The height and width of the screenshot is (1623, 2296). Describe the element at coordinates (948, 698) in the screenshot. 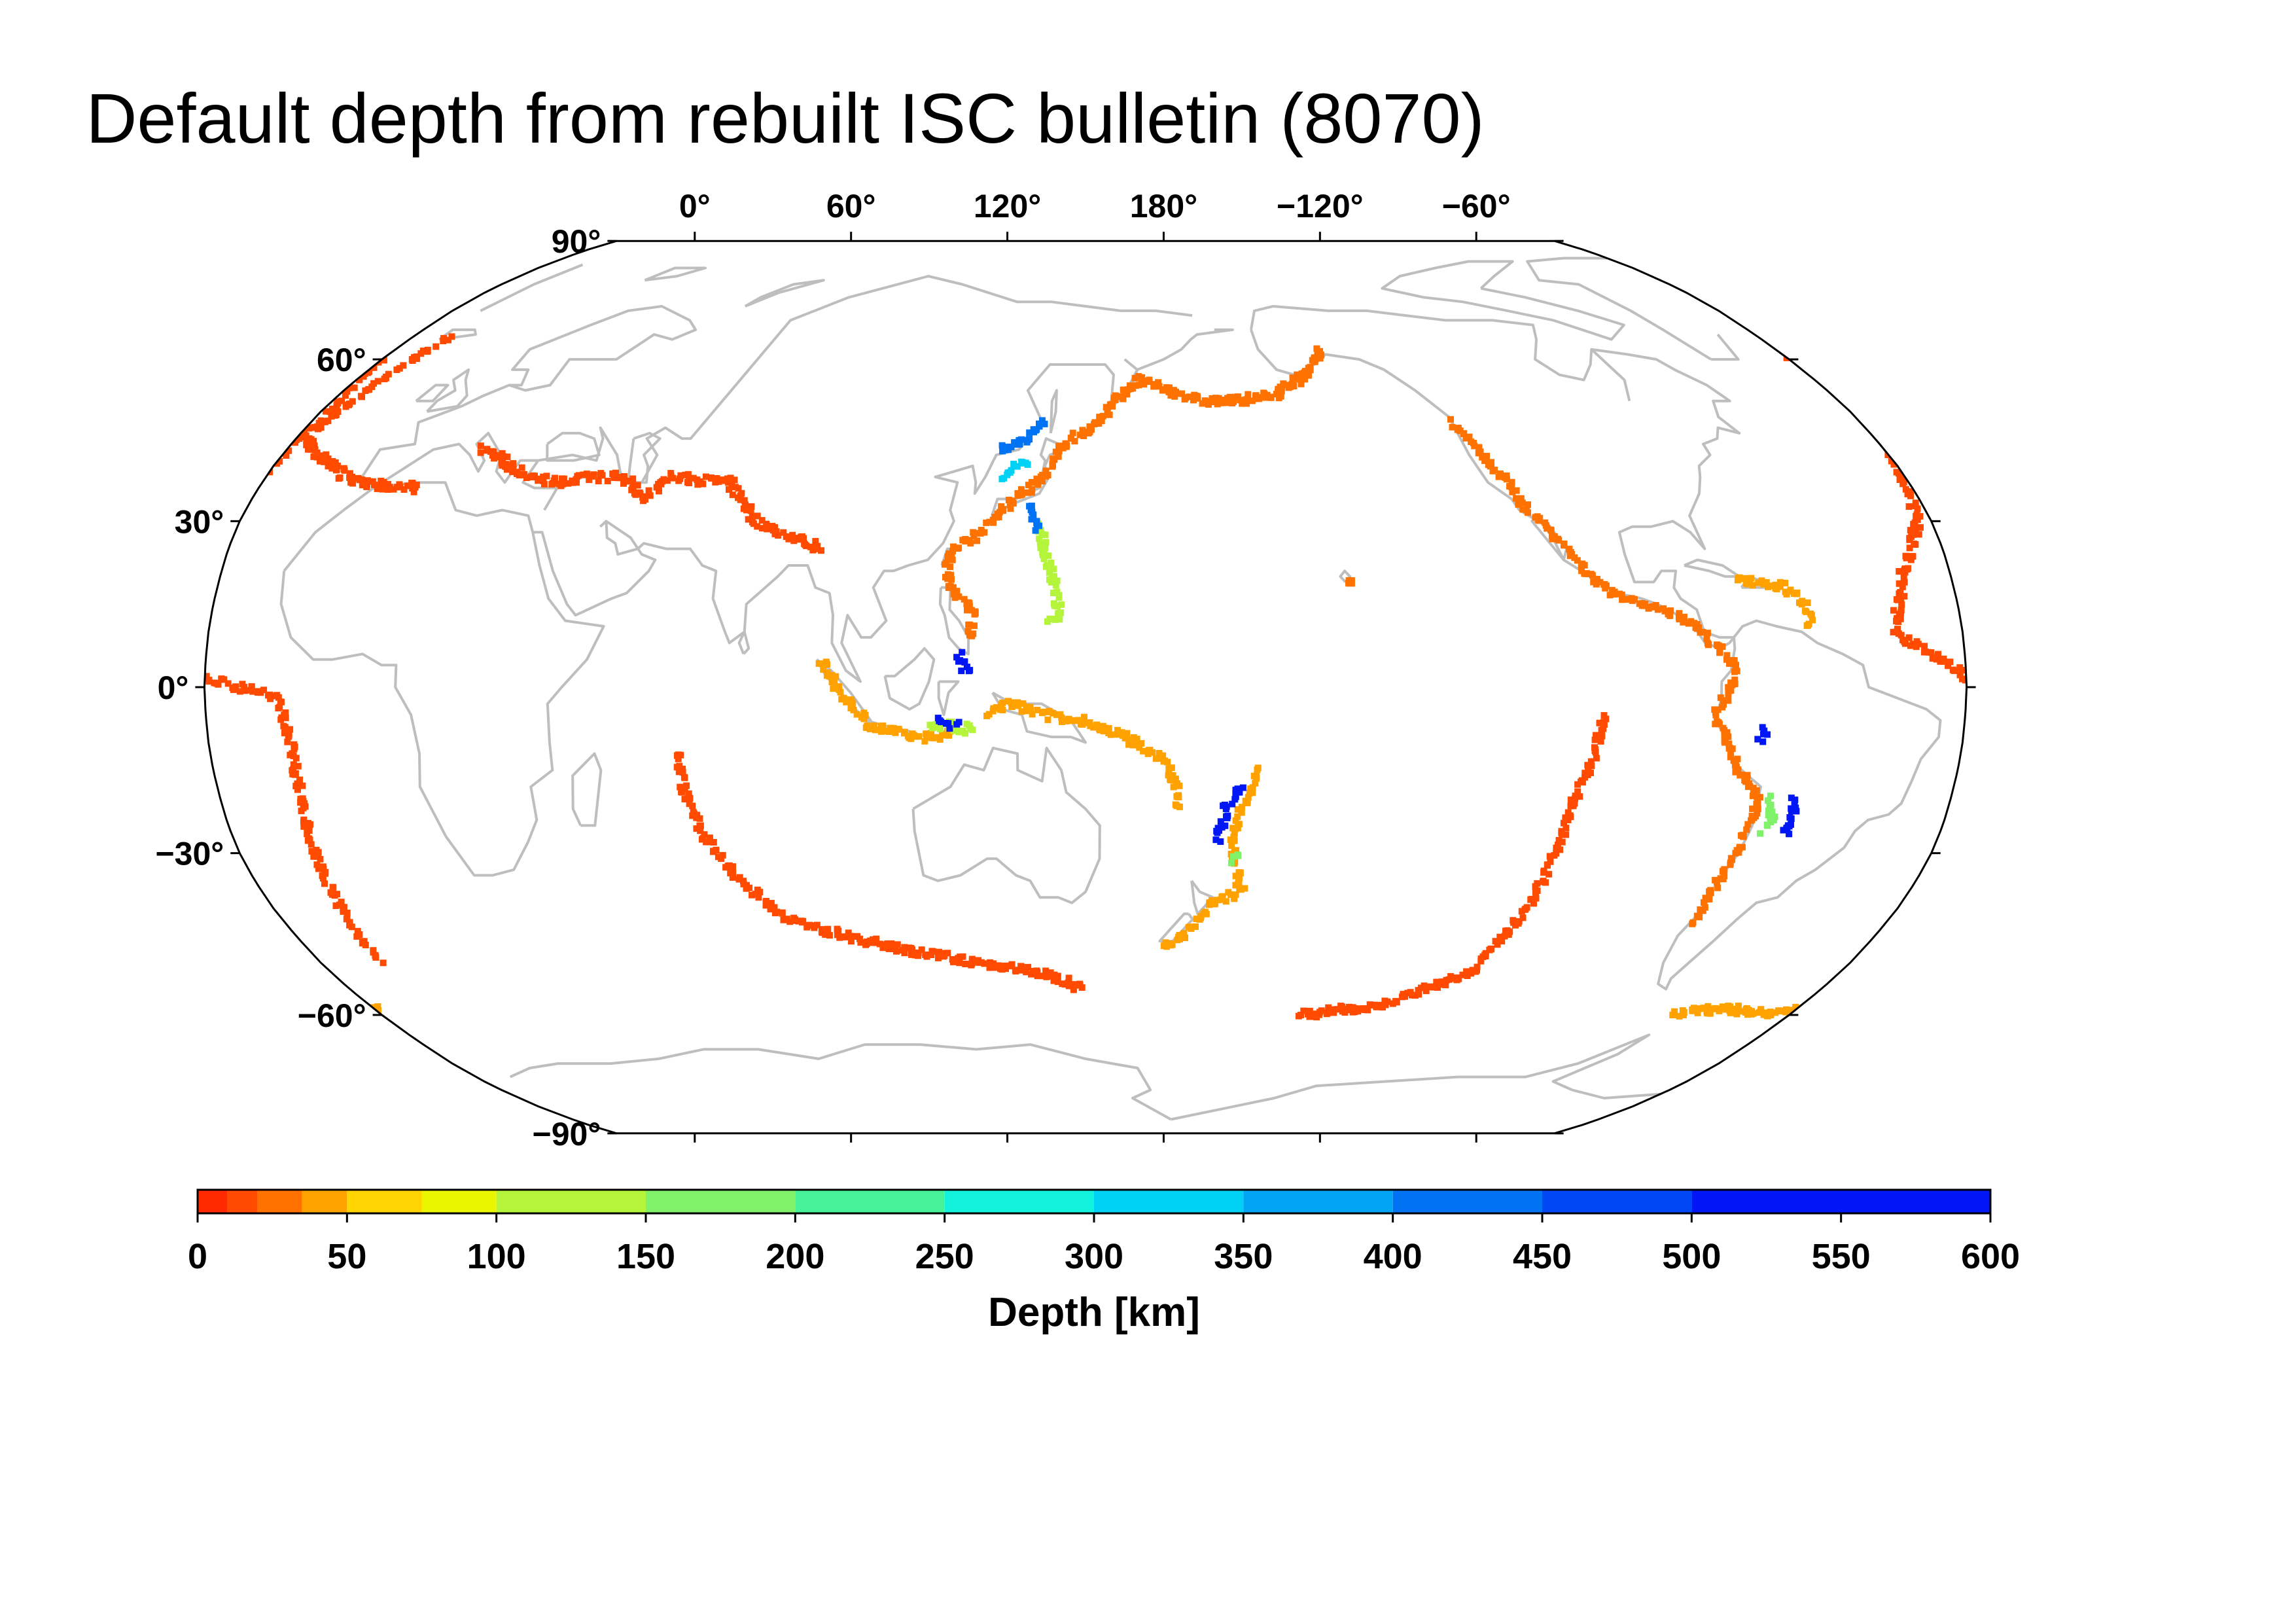

I see `coastline-sulawesi` at that location.